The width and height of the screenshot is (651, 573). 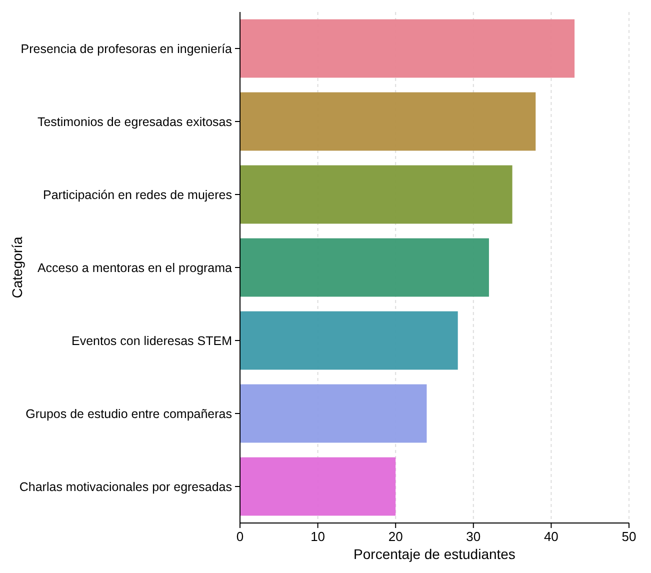 What do you see at coordinates (473, 536) in the screenshot?
I see `x-tick-label: 30` at bounding box center [473, 536].